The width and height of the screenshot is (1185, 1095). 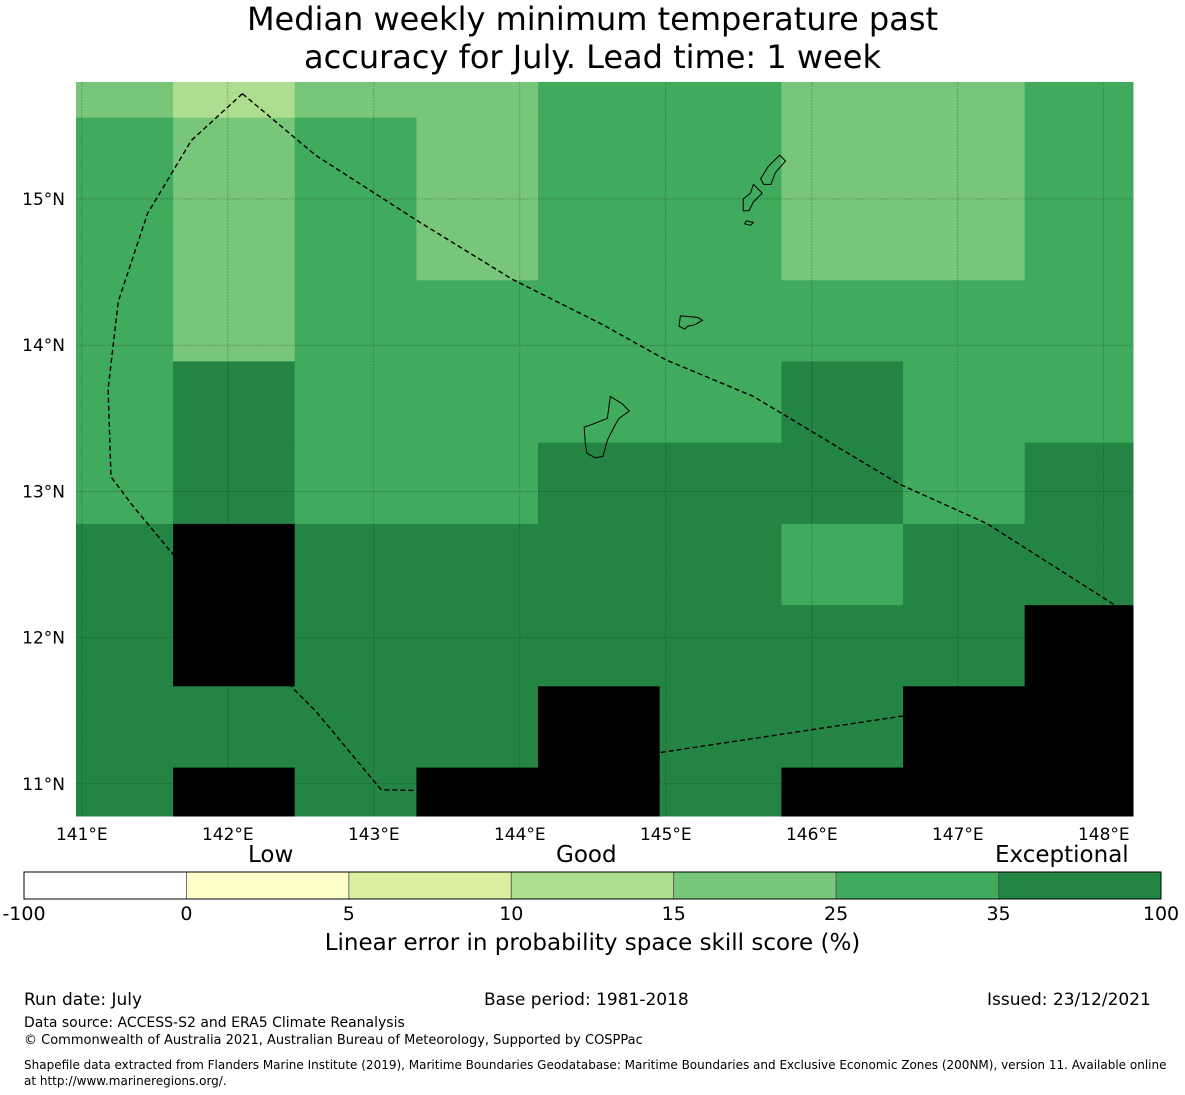 What do you see at coordinates (592, 19) in the screenshot?
I see `map-title-line1: Median weekly minimum temperature past` at bounding box center [592, 19].